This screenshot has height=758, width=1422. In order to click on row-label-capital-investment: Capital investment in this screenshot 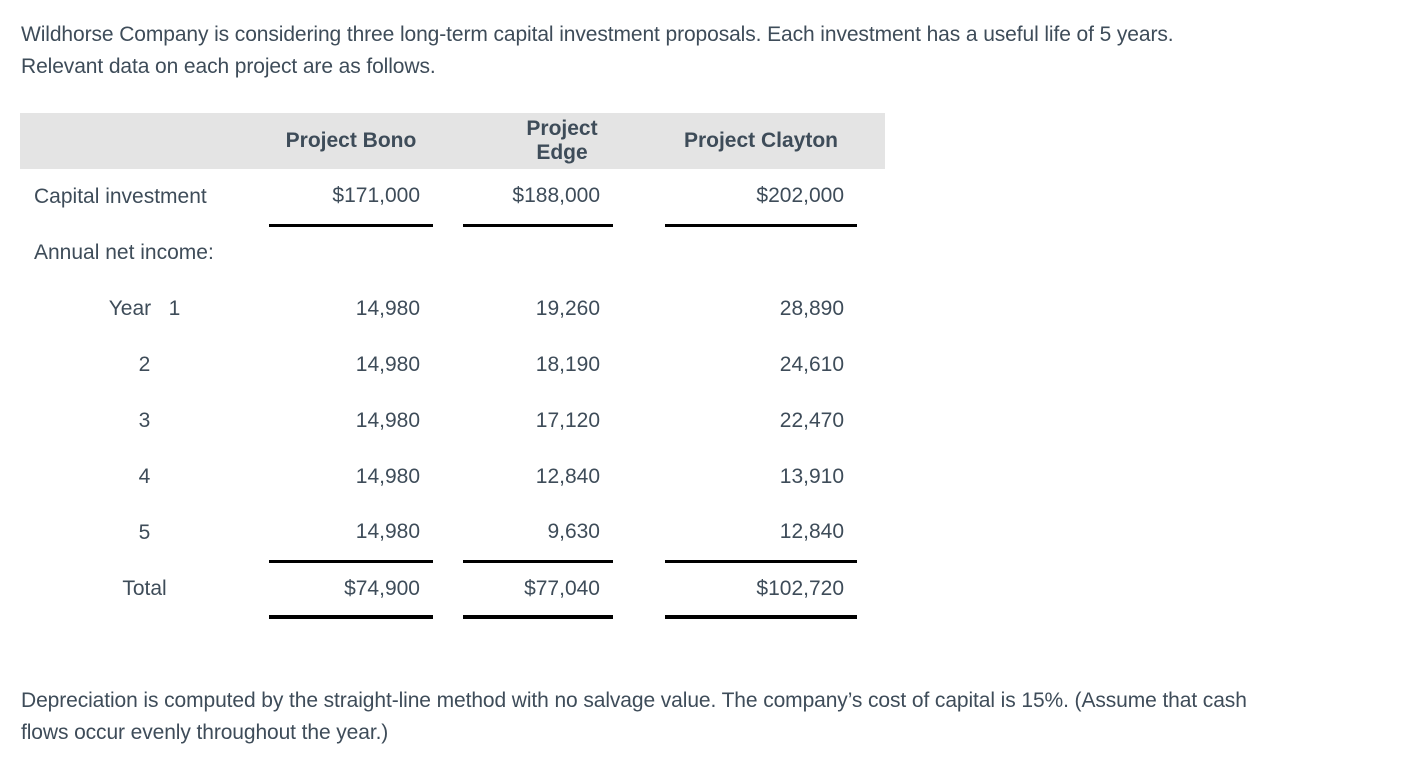, I will do `click(120, 196)`.